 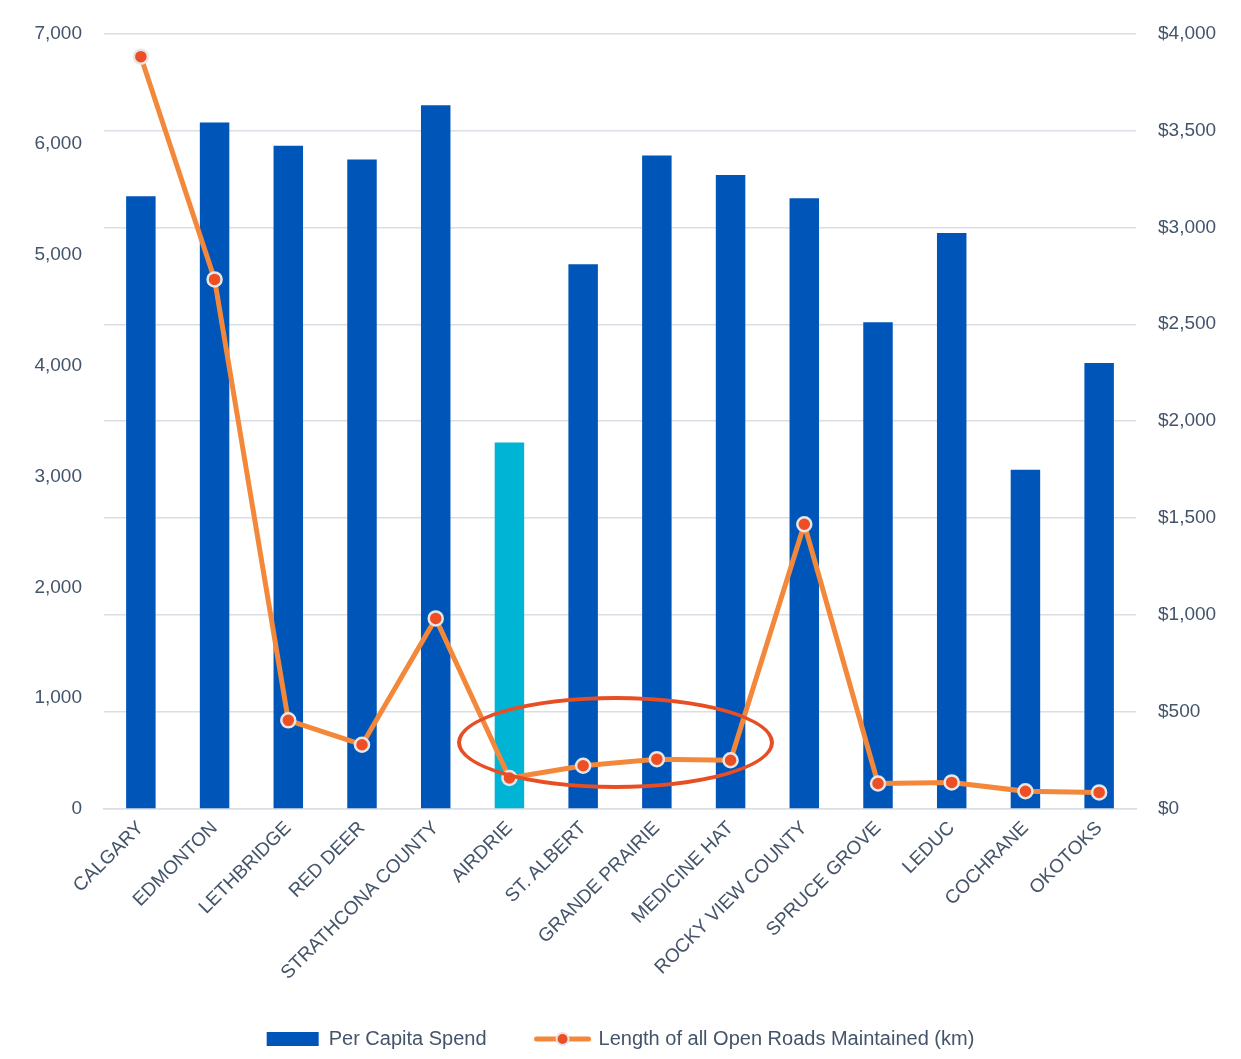 What do you see at coordinates (1187, 614) in the screenshot?
I see `y2-tick-label: $1,000` at bounding box center [1187, 614].